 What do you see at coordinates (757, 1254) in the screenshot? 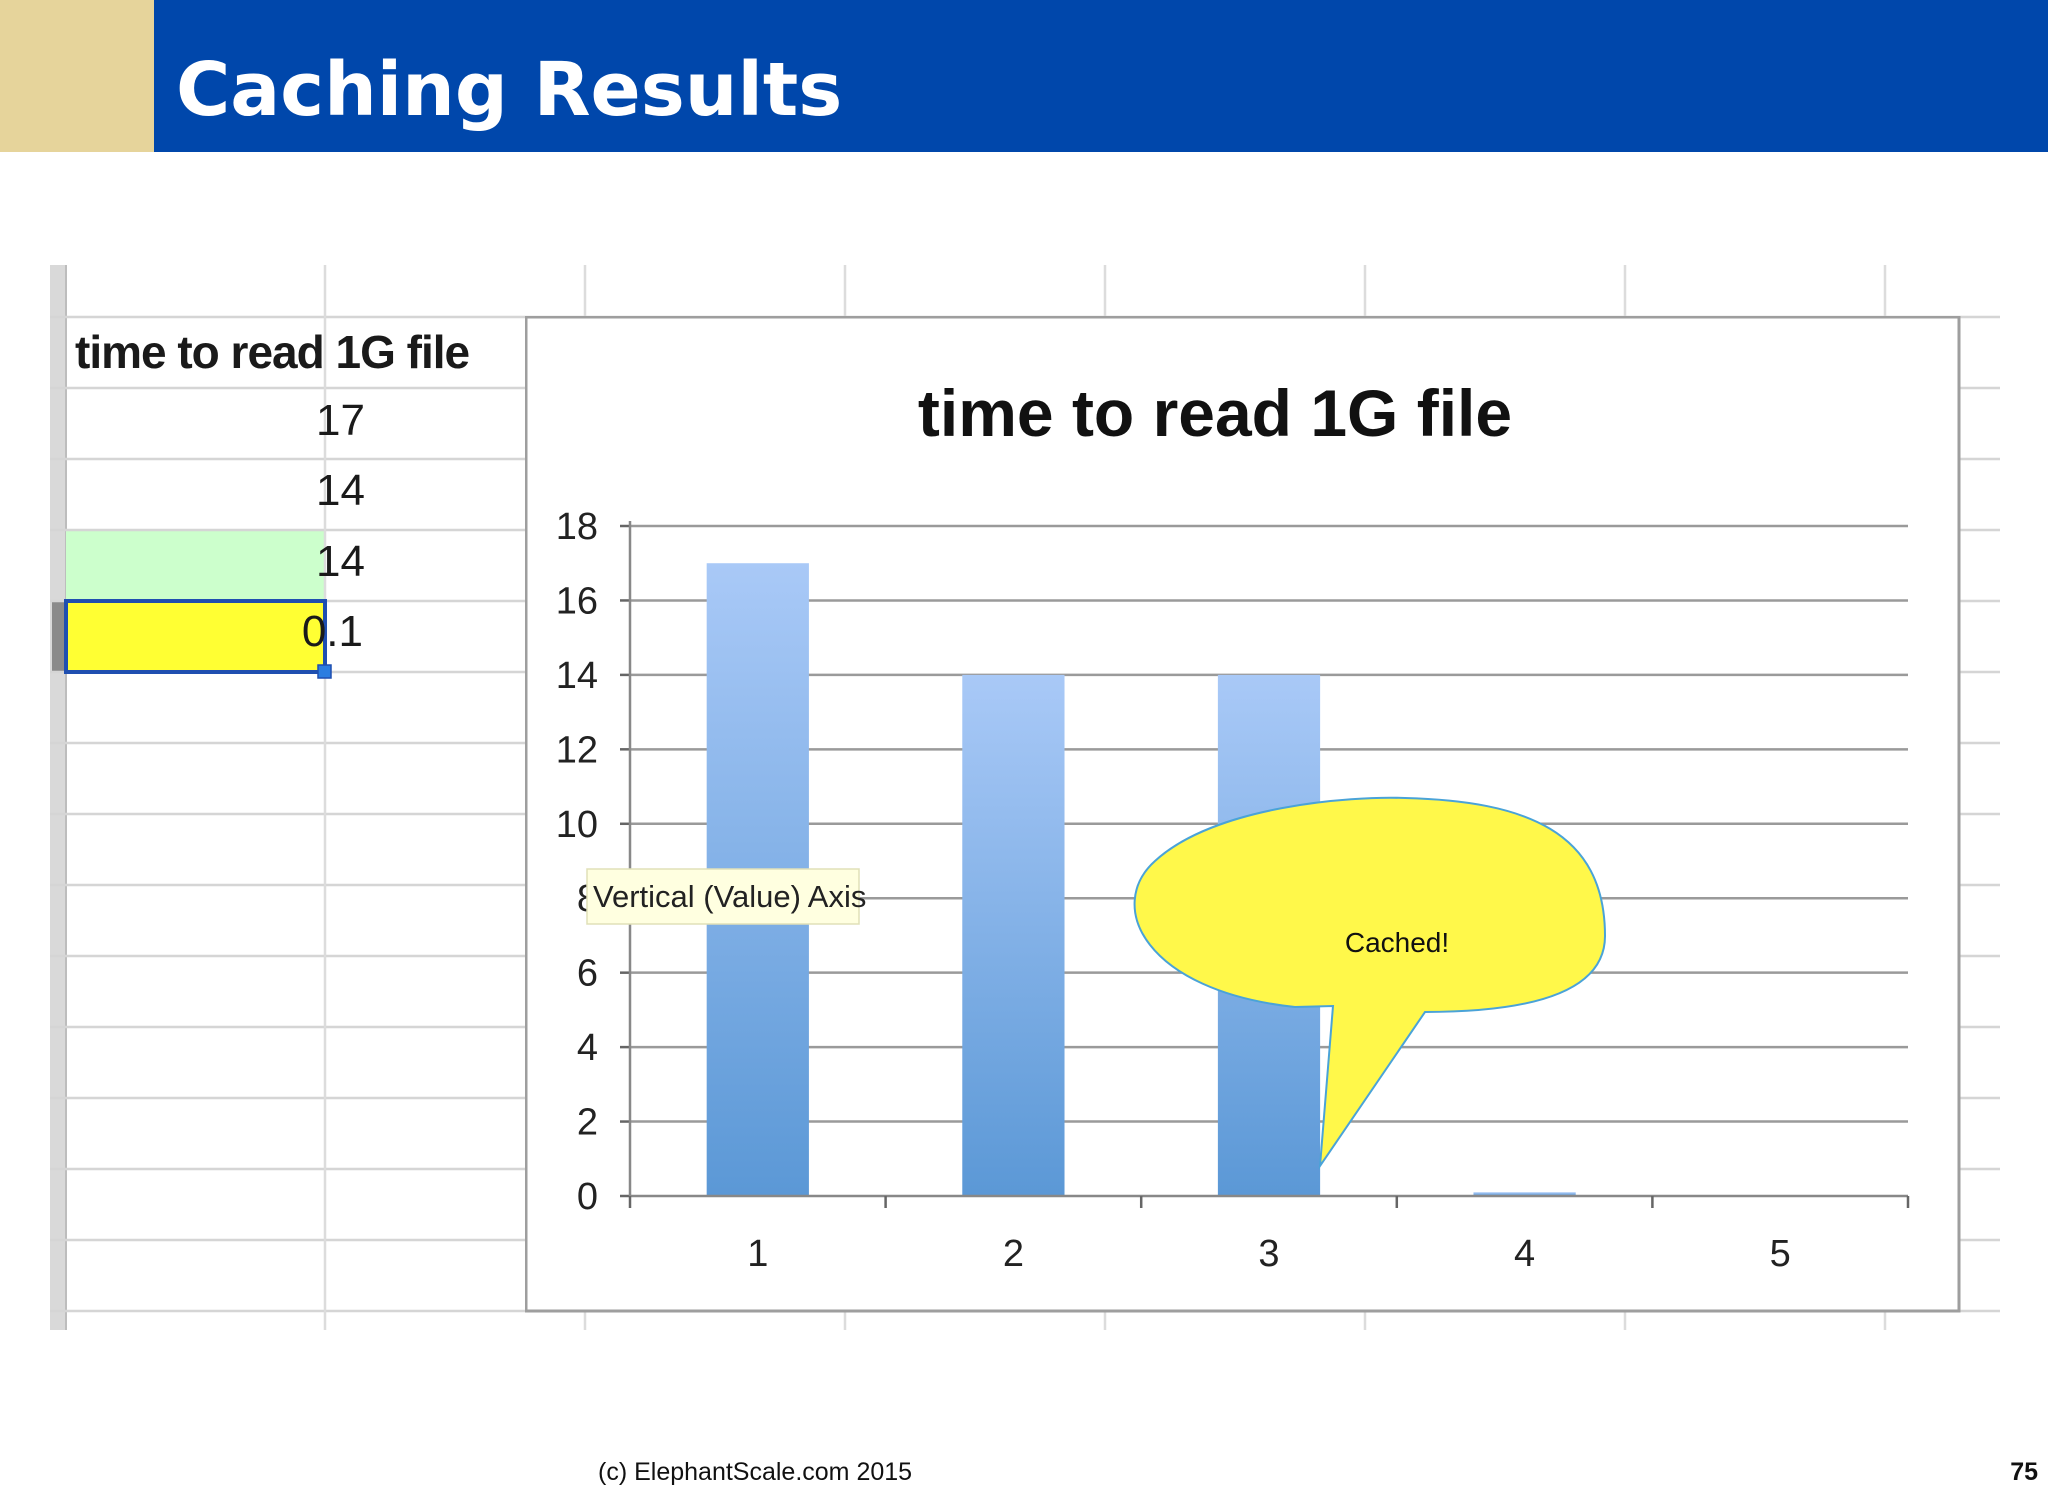
I see `x-tick-label: 1` at bounding box center [757, 1254].